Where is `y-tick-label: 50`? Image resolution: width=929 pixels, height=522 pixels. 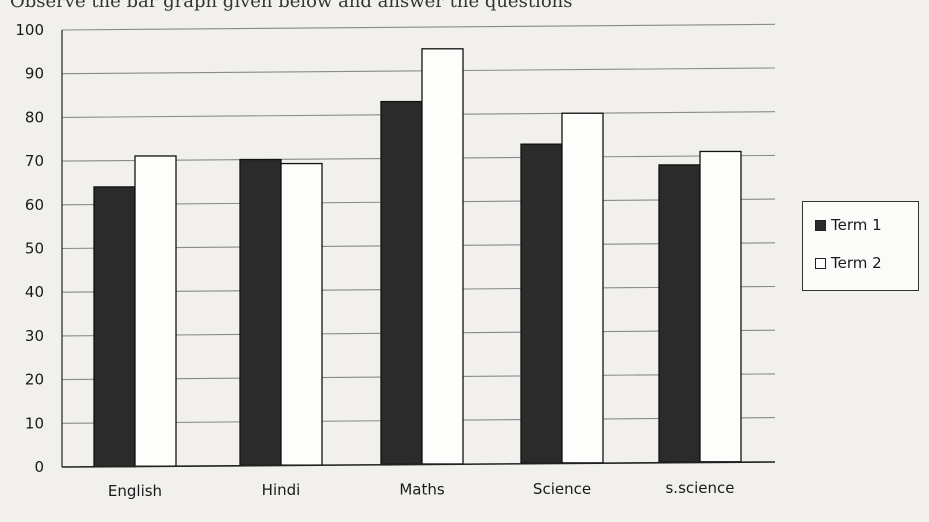
y-tick-label: 50 is located at coordinates (34, 249).